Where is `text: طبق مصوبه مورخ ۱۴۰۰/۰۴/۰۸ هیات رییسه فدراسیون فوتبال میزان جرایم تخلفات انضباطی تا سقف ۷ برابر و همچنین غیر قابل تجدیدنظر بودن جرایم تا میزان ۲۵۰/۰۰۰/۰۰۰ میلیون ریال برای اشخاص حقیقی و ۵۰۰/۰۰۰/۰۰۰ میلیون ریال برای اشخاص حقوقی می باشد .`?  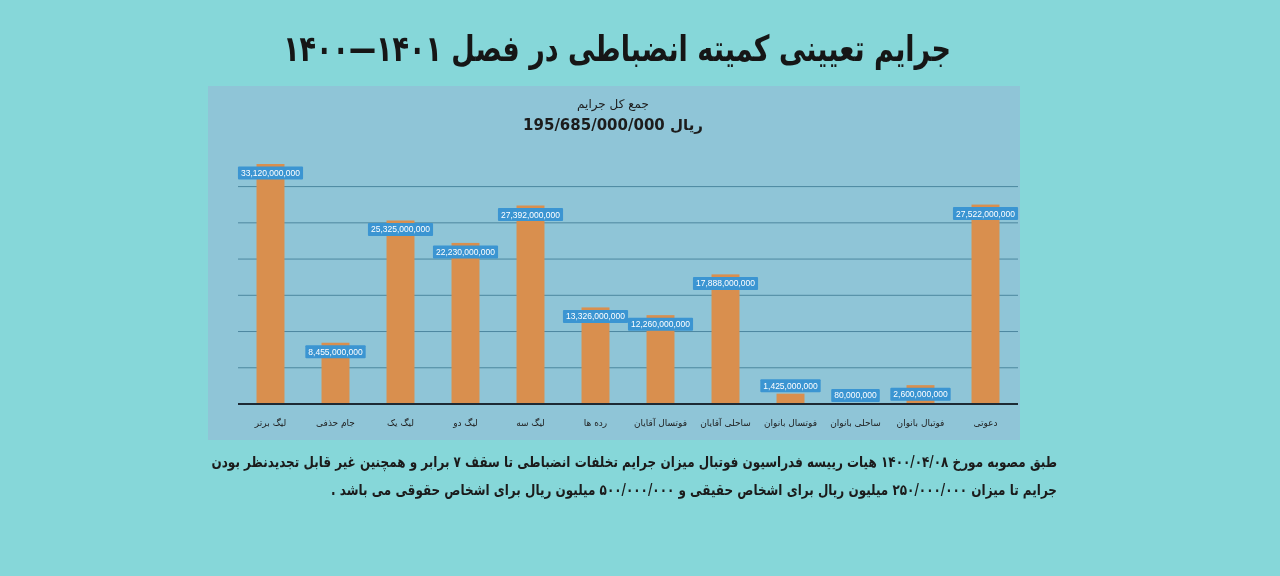
text: طبق مصوبه مورخ ۱۴۰۰/۰۴/۰۸ هیات رییسه فدراسیون فوتبال میزان جرایم تخلفات انضباطی تا سقف ۷ برابر و همچنین غیر قابل تجدیدنظر بودن جرایم تا میزان ۲۵۰/۰۰۰/۰۰۰ میلیون ریال برای اشخاص حقیقی و ۵۰۰/۰۰۰/۰۰۰ میلیون ریال برای اشخاص حقوقی می باشد . is located at coordinates (633, 476).